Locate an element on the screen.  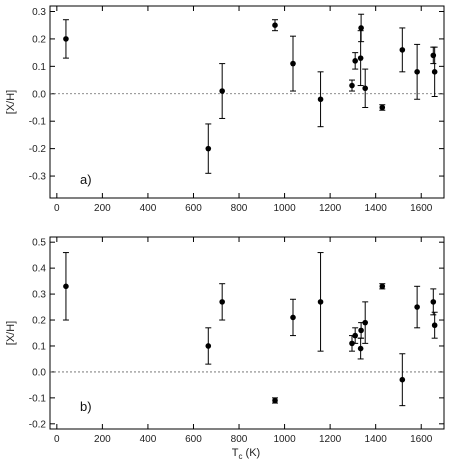
y-tick-label: 0.5 is located at coordinates (39, 243).